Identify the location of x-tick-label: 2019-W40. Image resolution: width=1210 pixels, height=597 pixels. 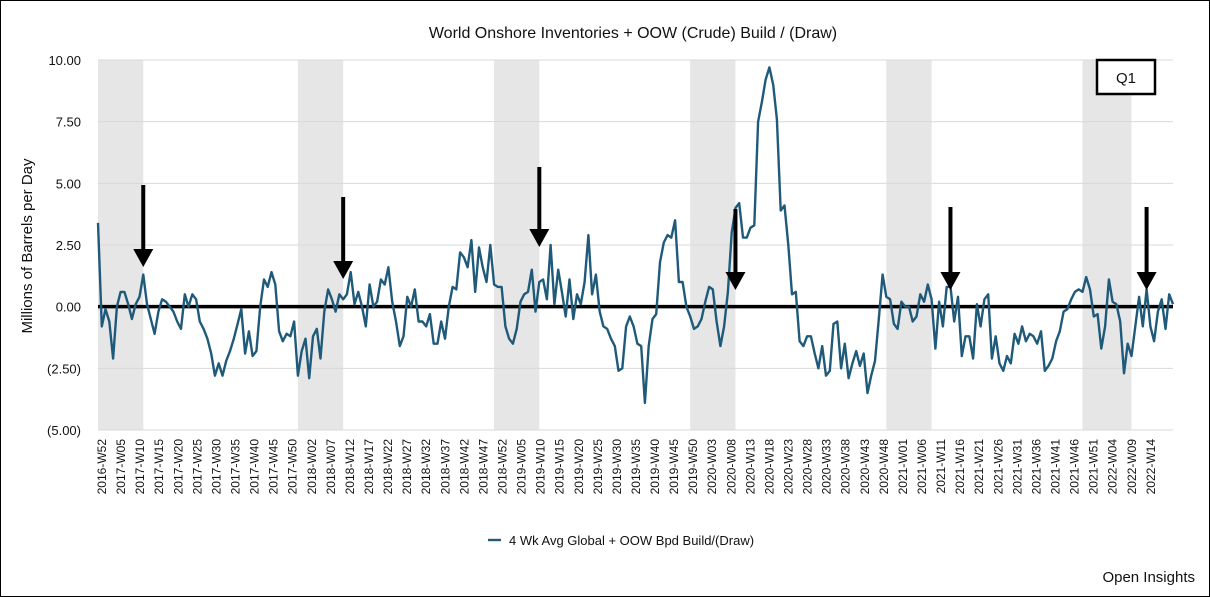
(655, 467).